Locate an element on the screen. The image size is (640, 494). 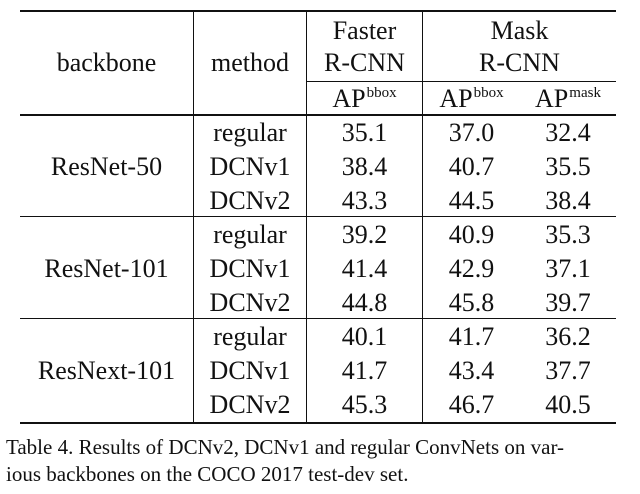
header-rule is located at coordinates (318, 115).